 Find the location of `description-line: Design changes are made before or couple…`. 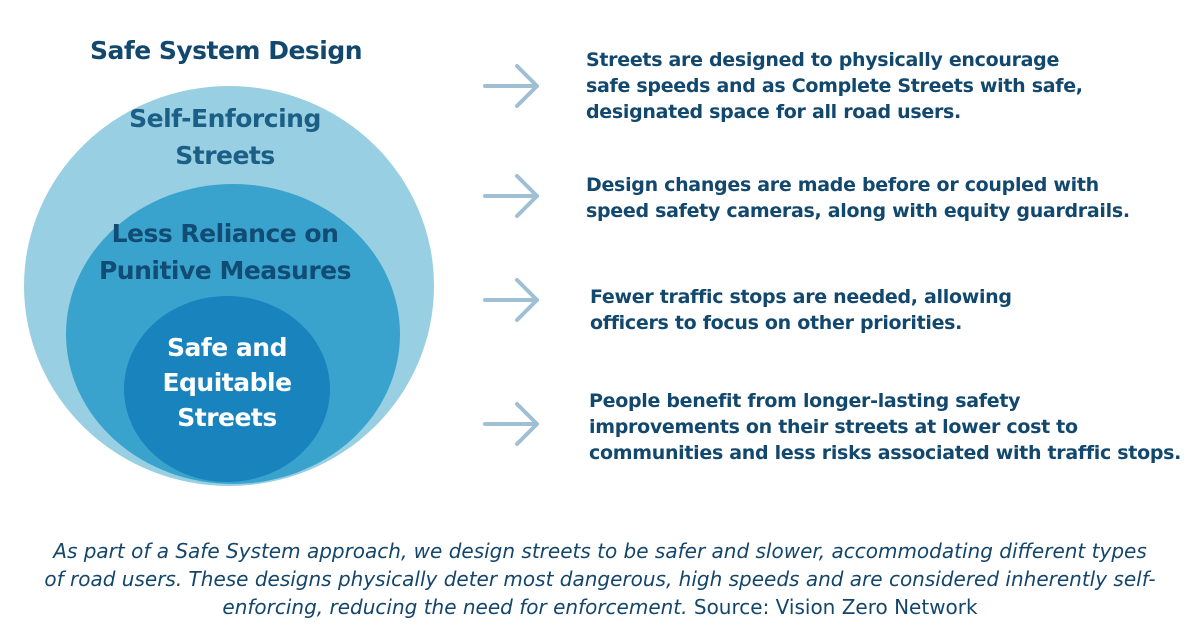

description-line: Design changes are made before or couple… is located at coordinates (842, 185).